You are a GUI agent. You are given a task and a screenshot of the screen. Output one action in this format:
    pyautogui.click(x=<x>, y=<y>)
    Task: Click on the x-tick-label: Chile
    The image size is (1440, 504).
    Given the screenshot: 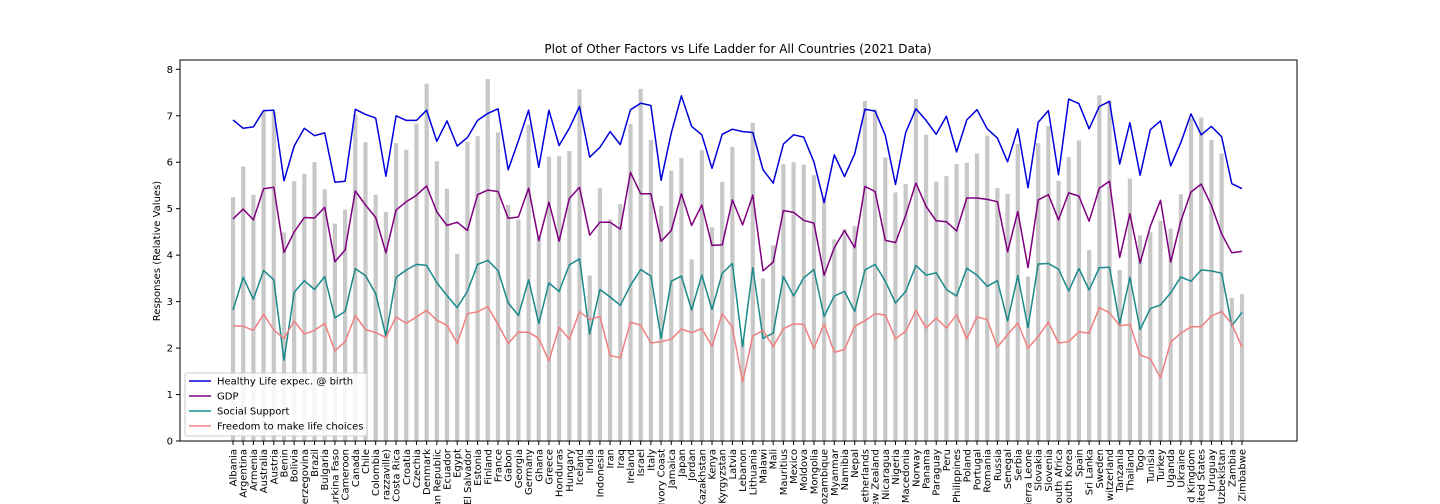 What is the action you would take?
    pyautogui.click(x=366, y=461)
    